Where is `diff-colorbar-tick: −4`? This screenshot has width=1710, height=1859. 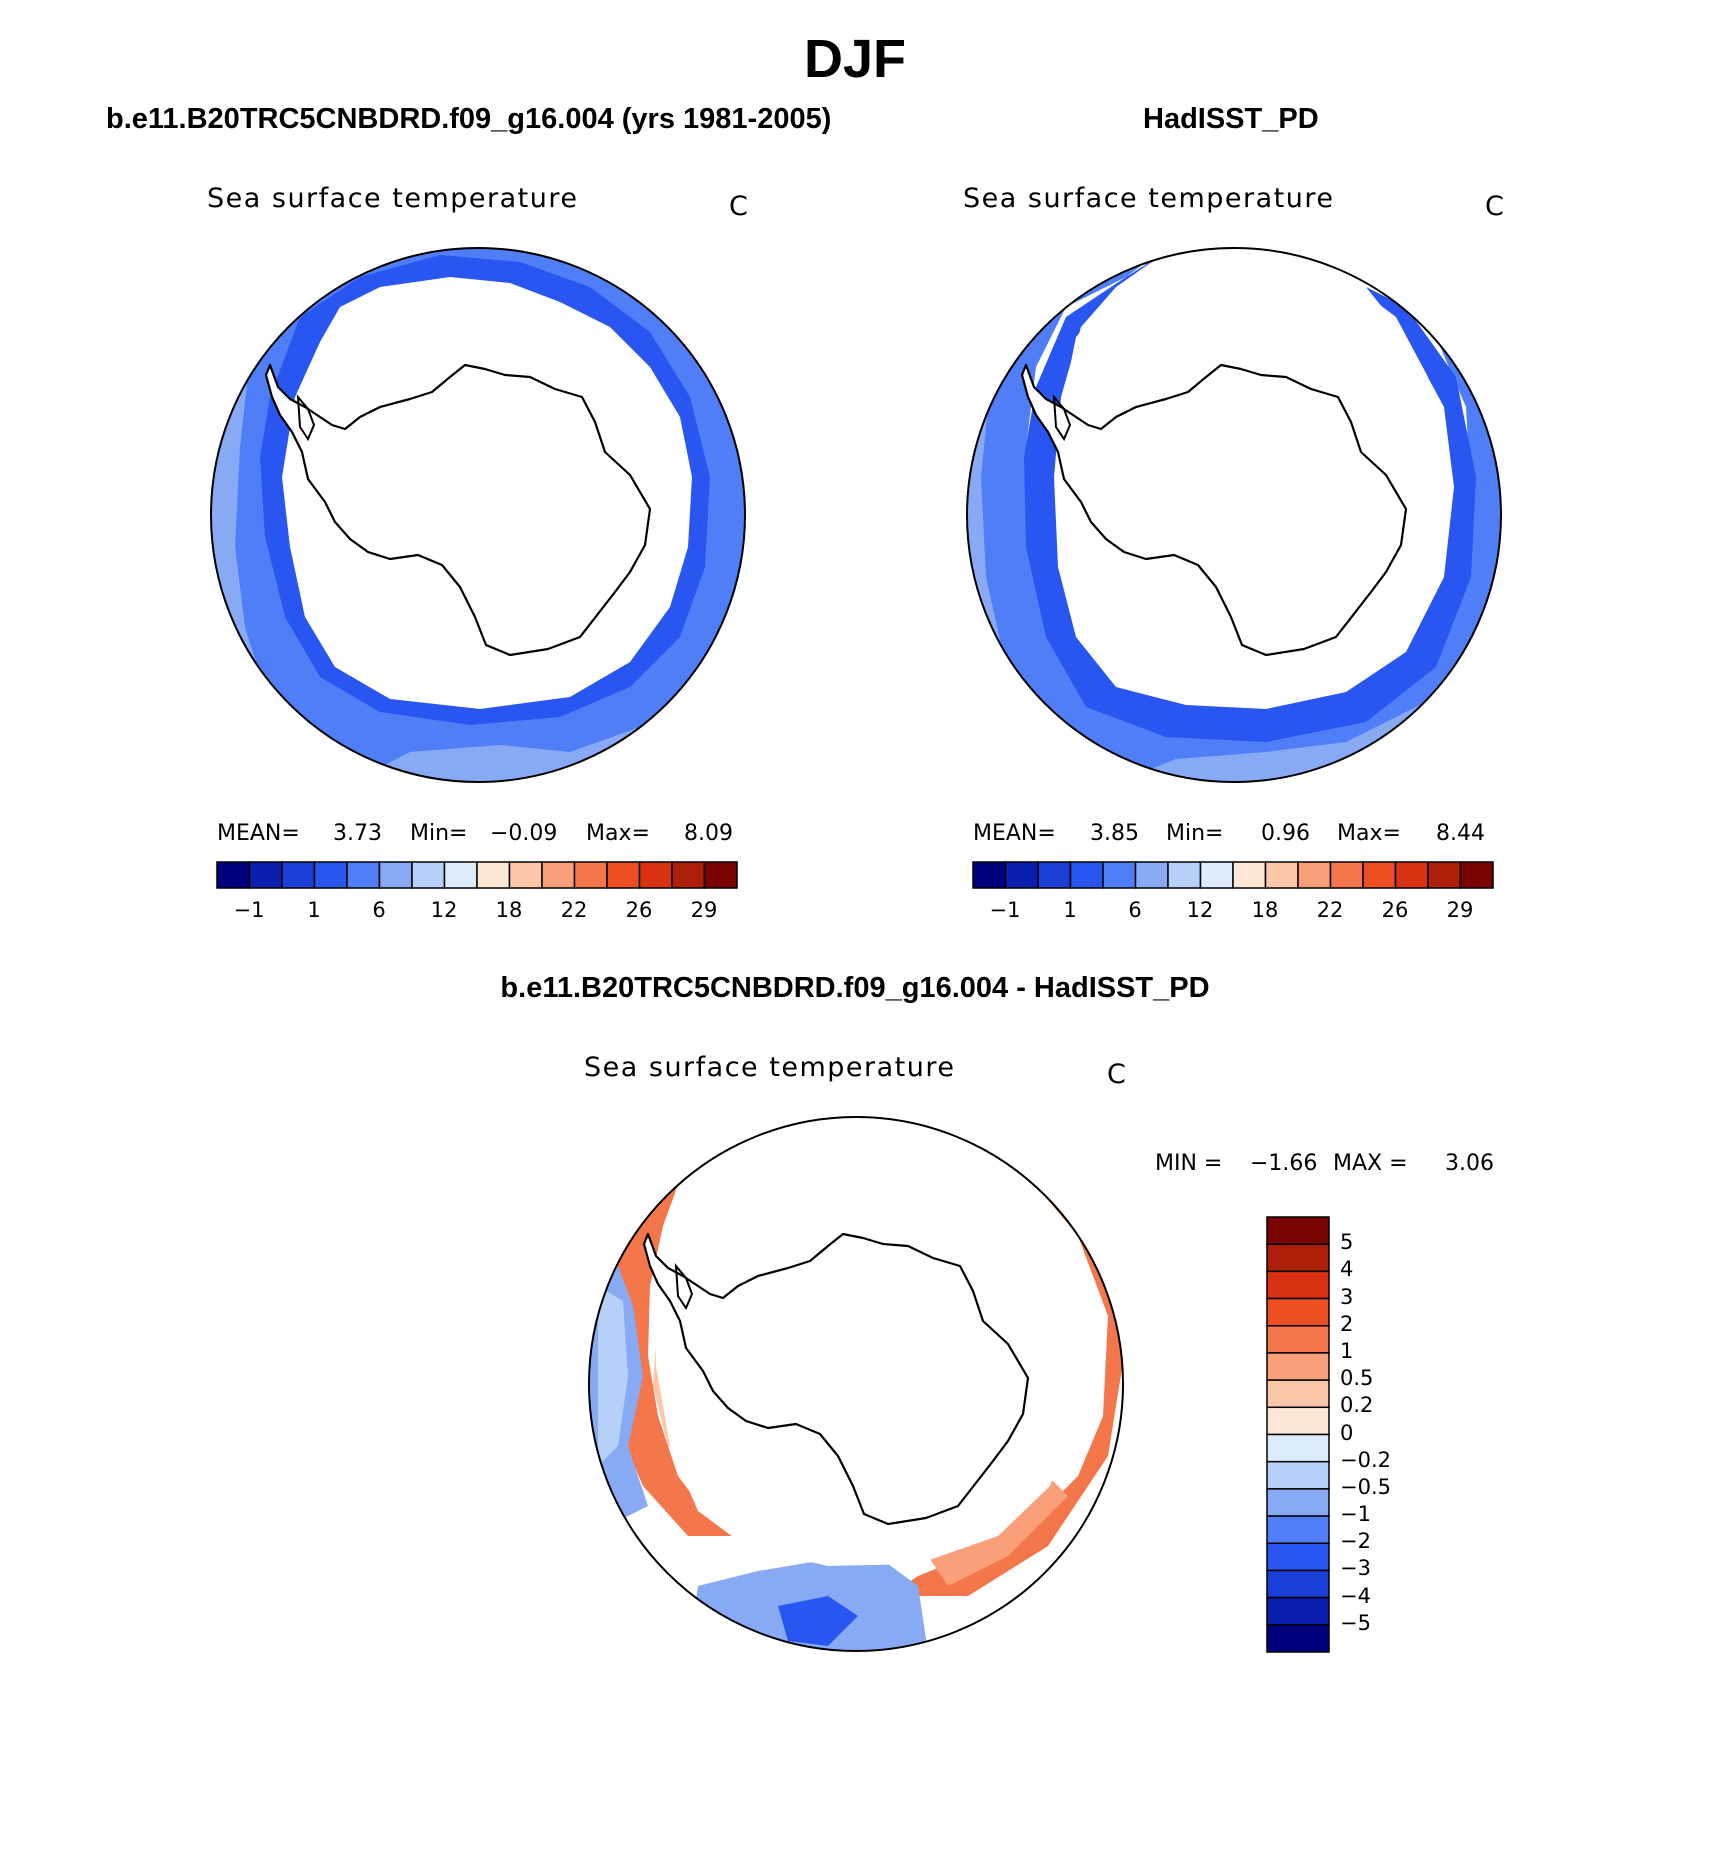
diff-colorbar-tick: −4 is located at coordinates (1355, 1595).